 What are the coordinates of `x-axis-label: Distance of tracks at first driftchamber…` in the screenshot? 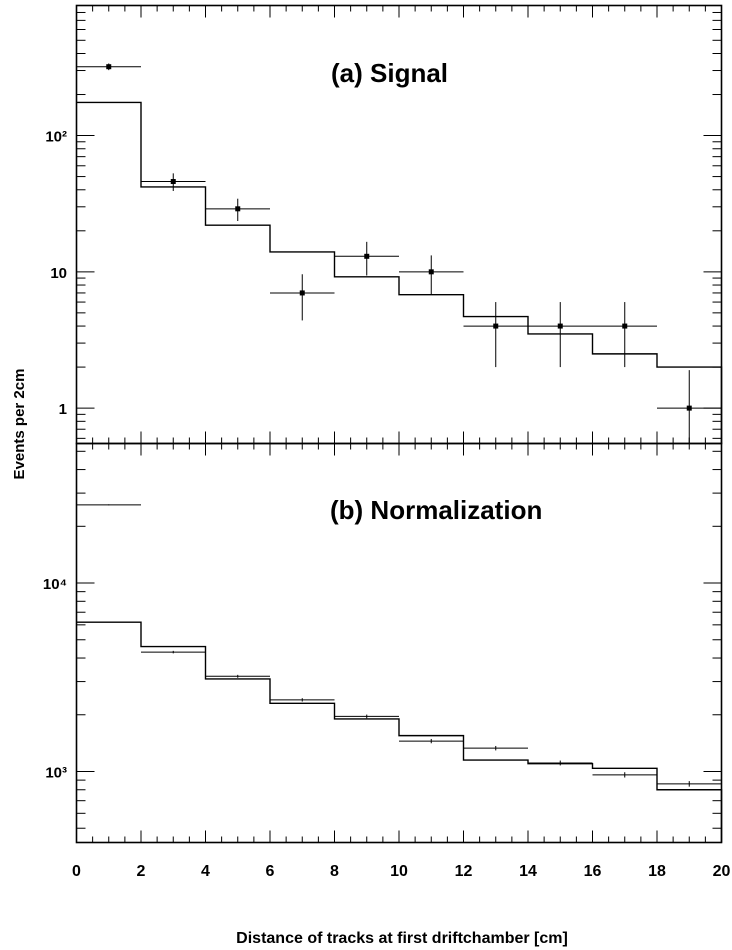 It's located at (402, 938).